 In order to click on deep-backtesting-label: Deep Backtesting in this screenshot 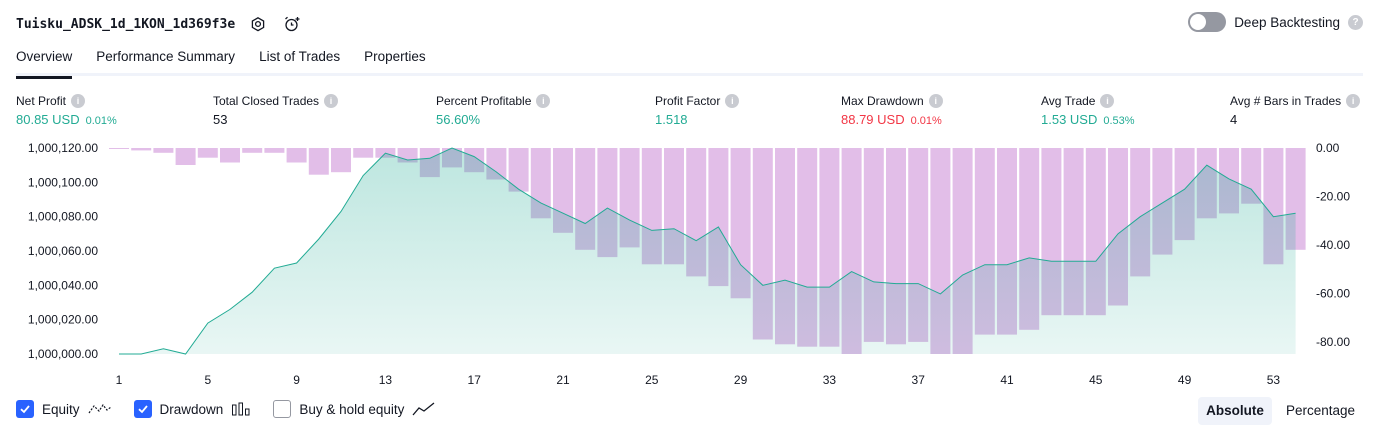, I will do `click(1287, 22)`.